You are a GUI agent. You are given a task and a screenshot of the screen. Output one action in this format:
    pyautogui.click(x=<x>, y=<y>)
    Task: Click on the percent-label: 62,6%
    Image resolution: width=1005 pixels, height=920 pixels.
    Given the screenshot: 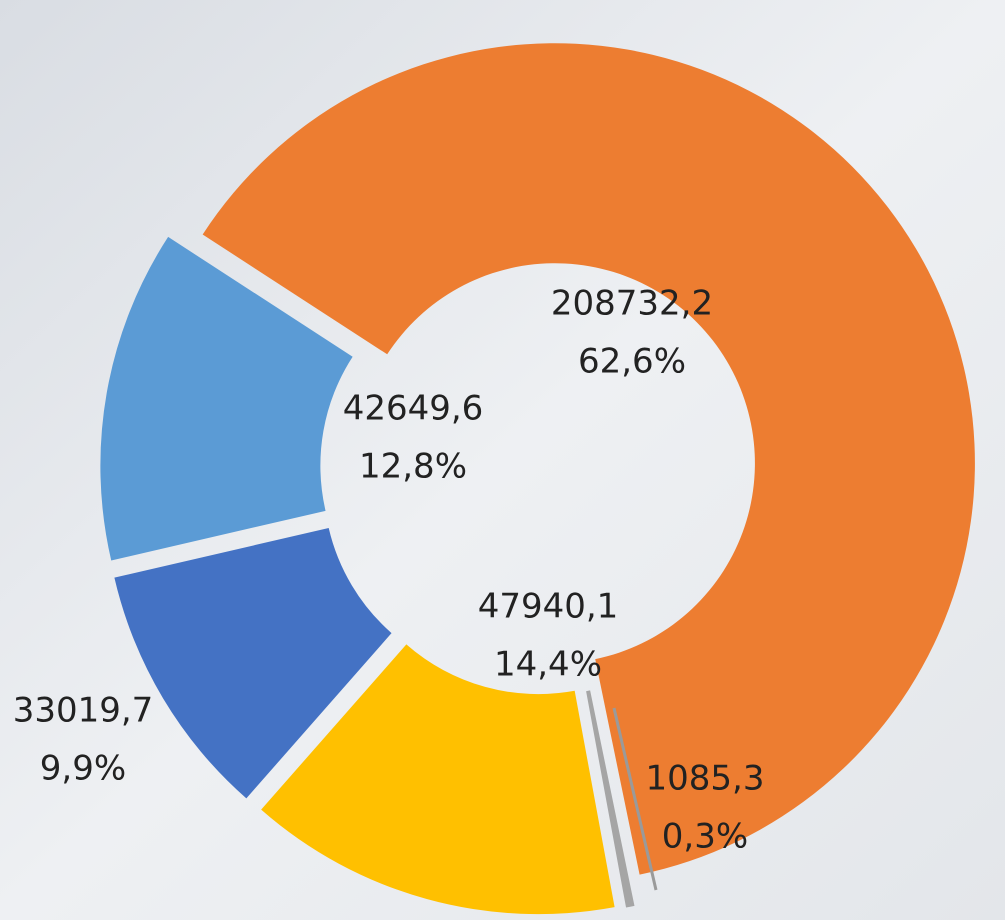 What is the action you would take?
    pyautogui.click(x=632, y=362)
    